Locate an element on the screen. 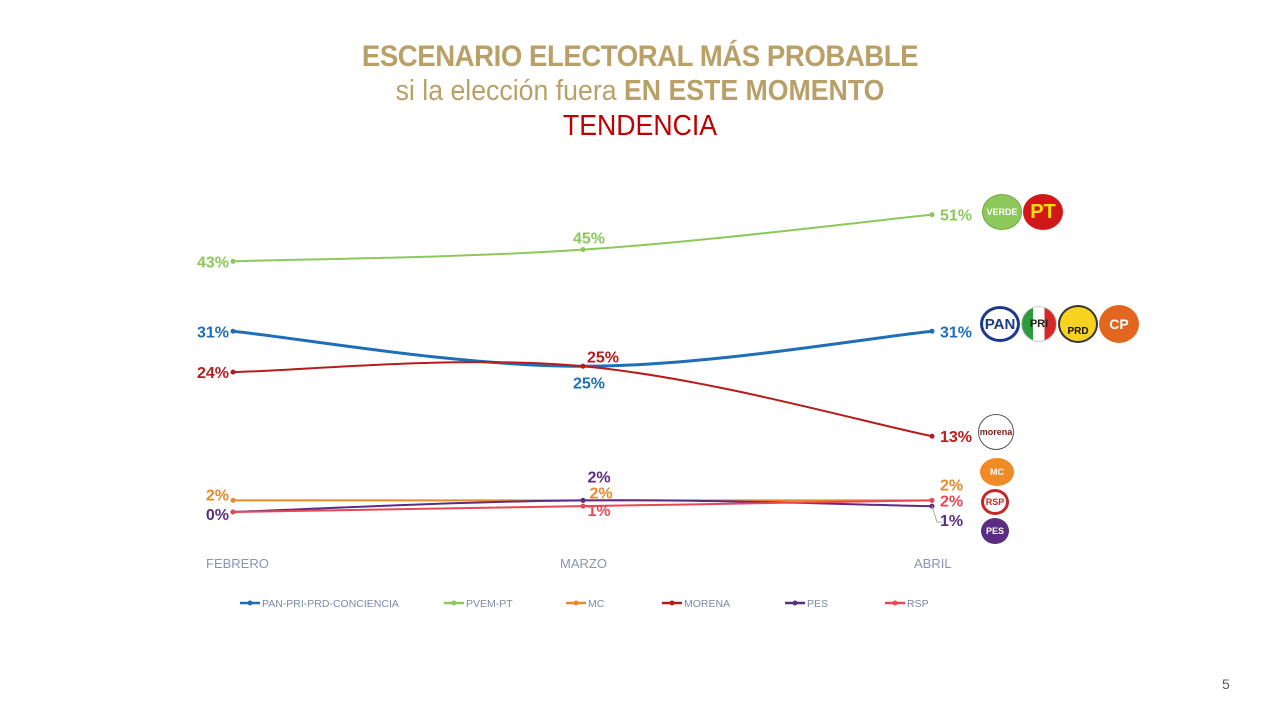 The image size is (1280, 720). legend-item-morena: MORENA is located at coordinates (696, 604).